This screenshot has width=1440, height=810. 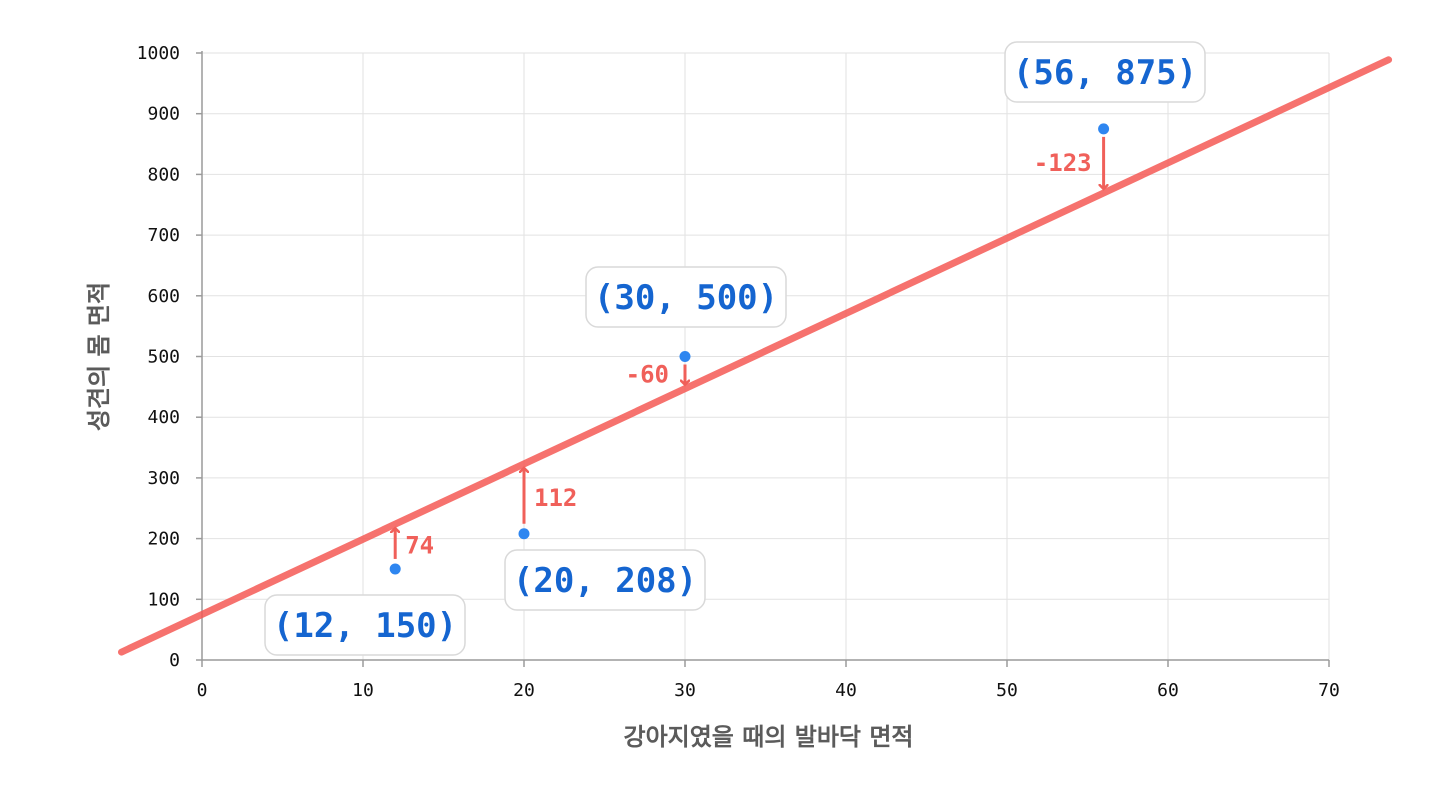 What do you see at coordinates (1168, 690) in the screenshot?
I see `x-tick-label: 60` at bounding box center [1168, 690].